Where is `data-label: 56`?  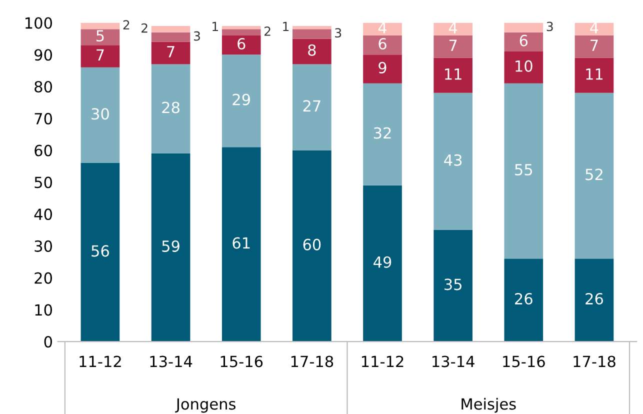
data-label: 56 is located at coordinates (100, 251).